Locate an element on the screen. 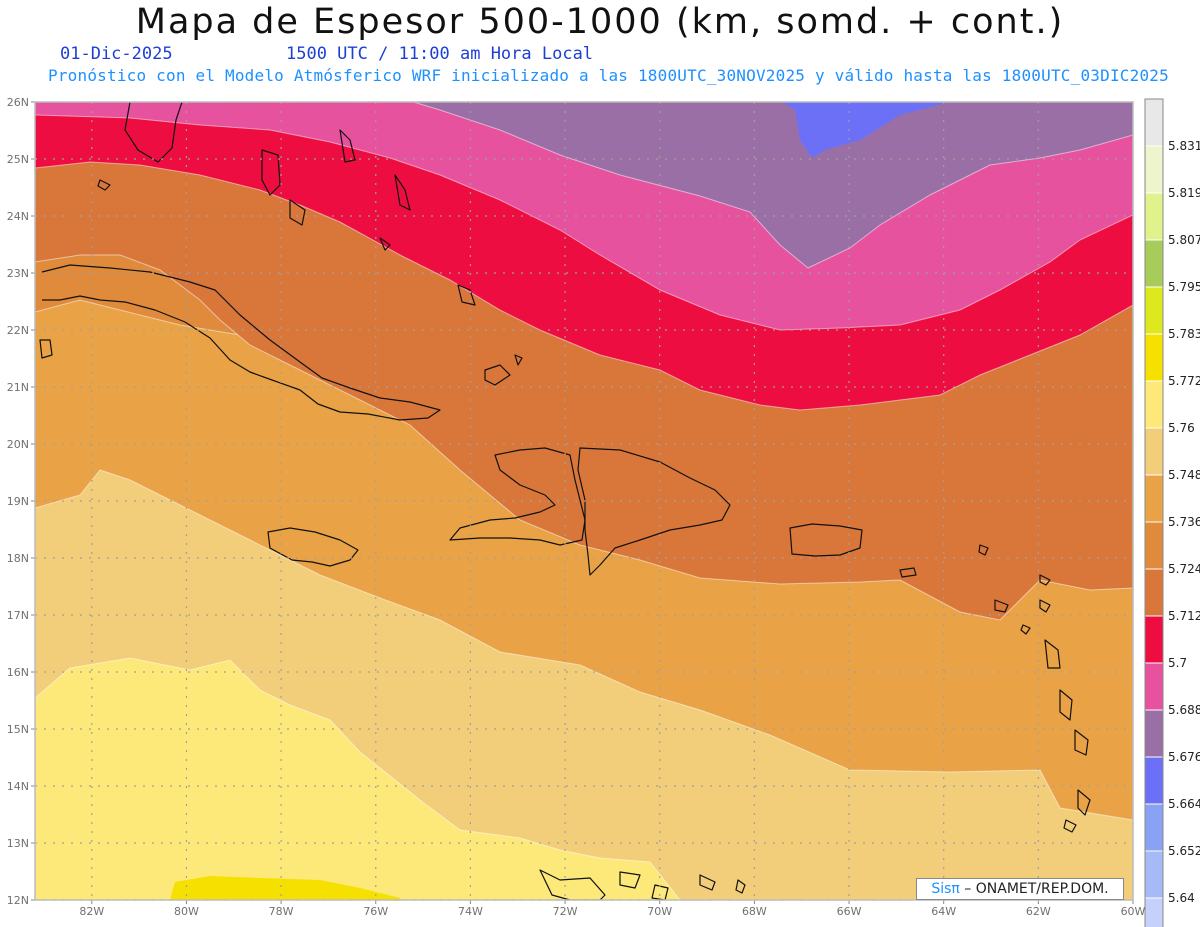  lat-tick-label: 26N is located at coordinates (18, 102).